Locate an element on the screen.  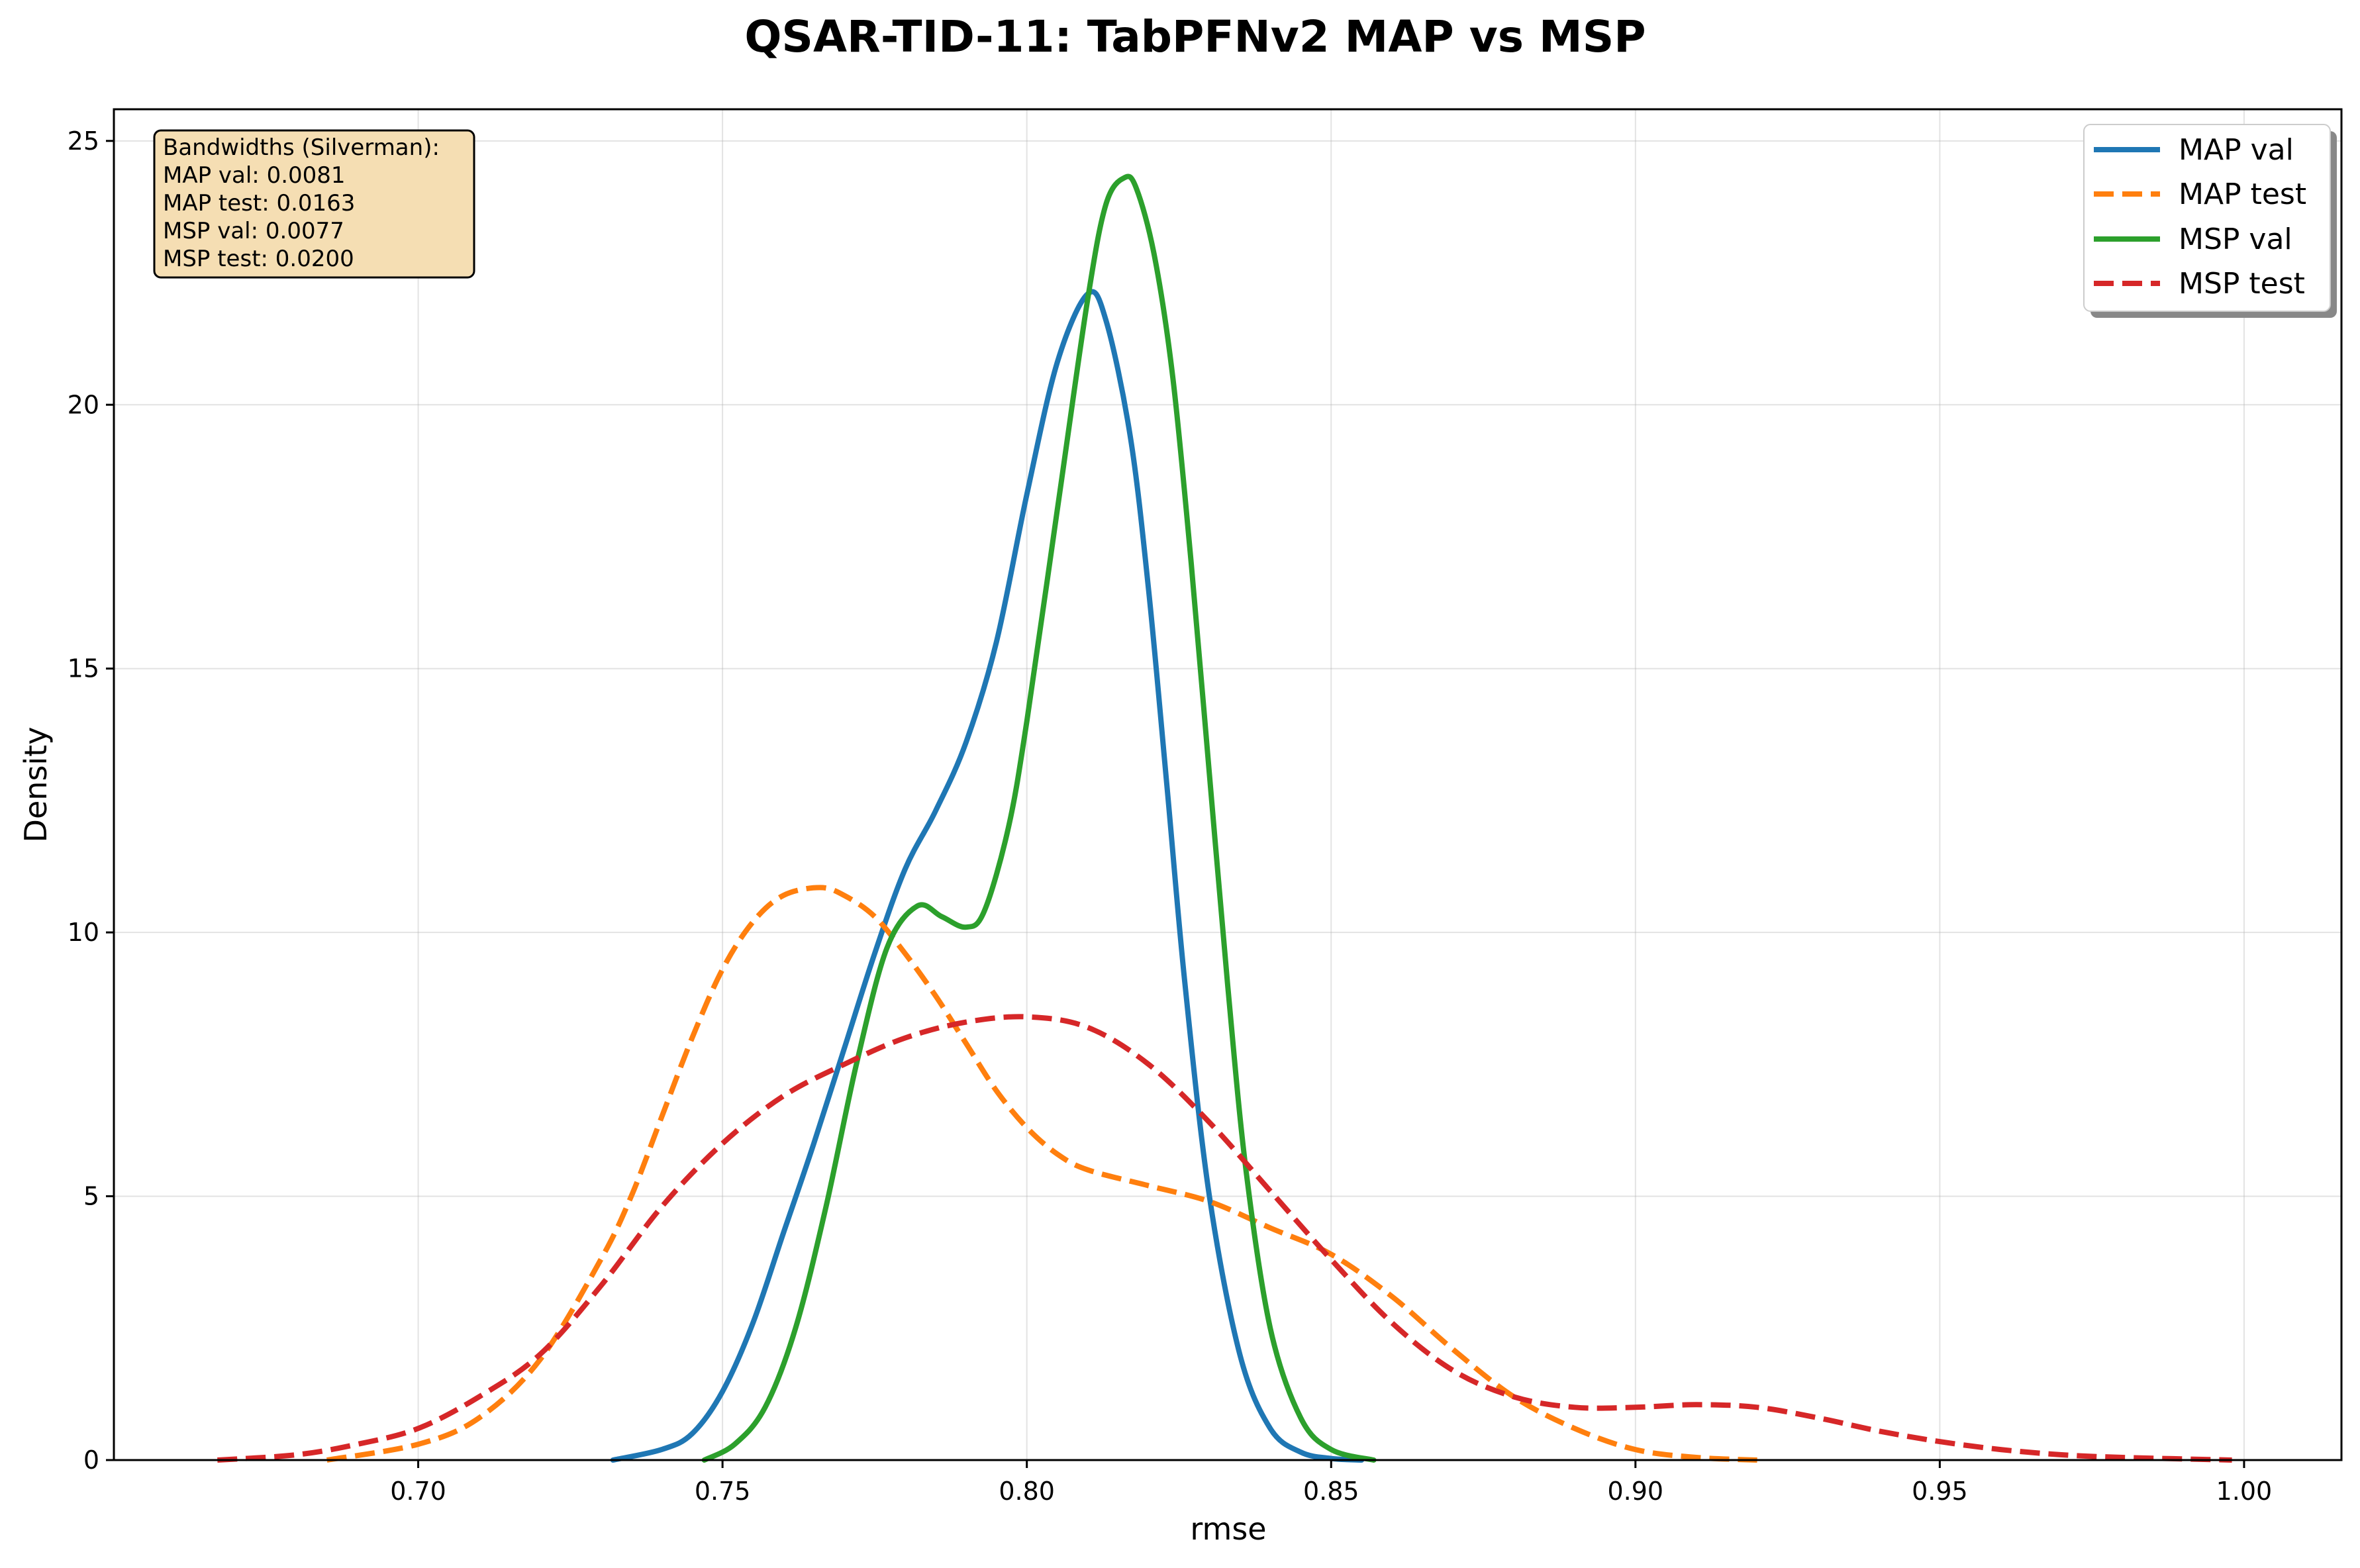
annotation-line: MSP val: 0.0077 is located at coordinates (253, 231).